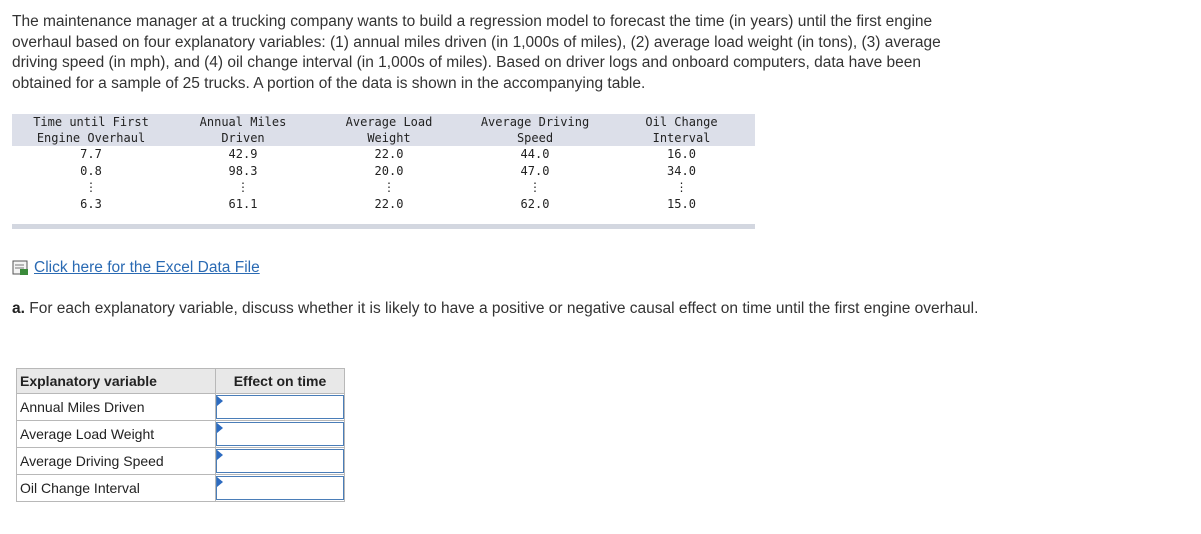  What do you see at coordinates (243, 130) in the screenshot?
I see `header-cell: Annual Miles Driven` at bounding box center [243, 130].